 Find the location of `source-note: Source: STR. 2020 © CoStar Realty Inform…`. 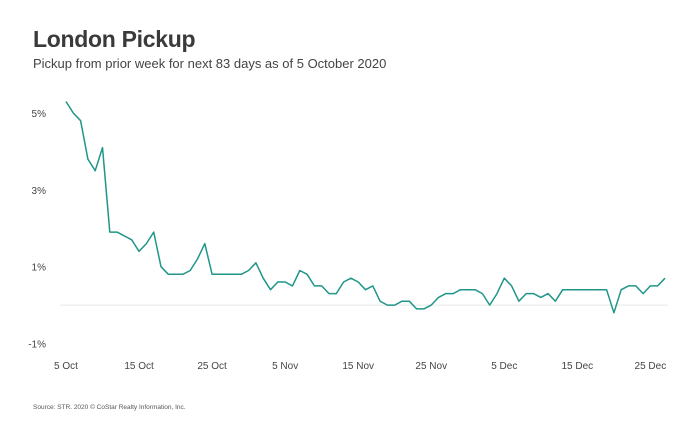

source-note: Source: STR. 2020 © CoStar Realty Inform… is located at coordinates (109, 407).